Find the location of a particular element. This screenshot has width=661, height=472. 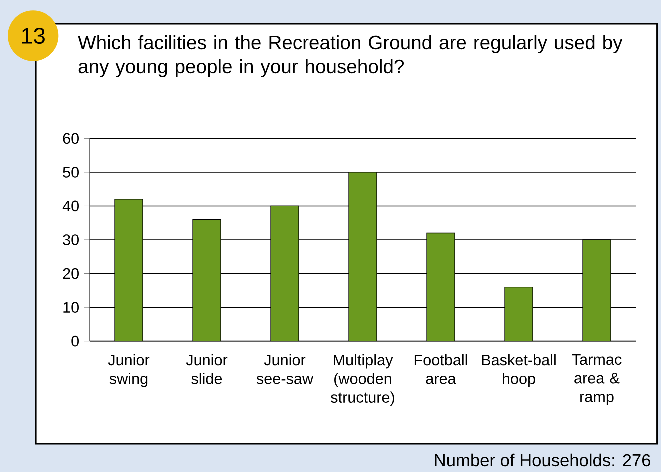

y-tick-label: 40 is located at coordinates (70, 206).